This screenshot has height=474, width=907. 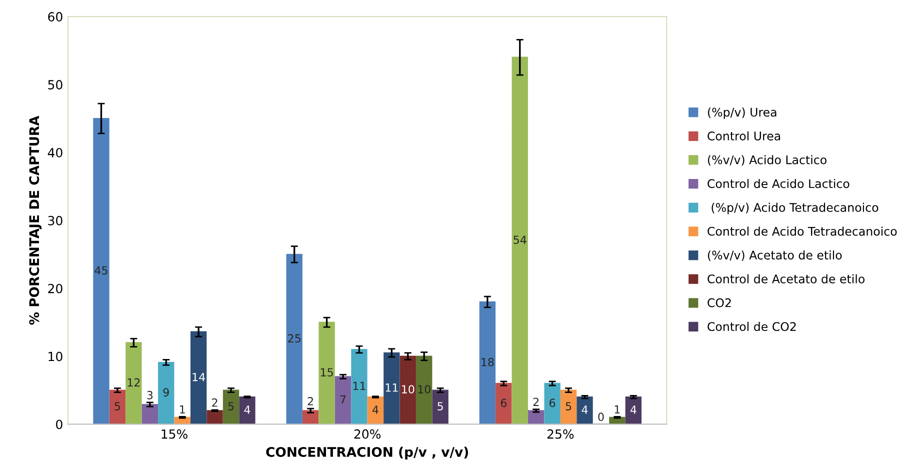 What do you see at coordinates (488, 362) in the screenshot?
I see `data-label: 18` at bounding box center [488, 362].